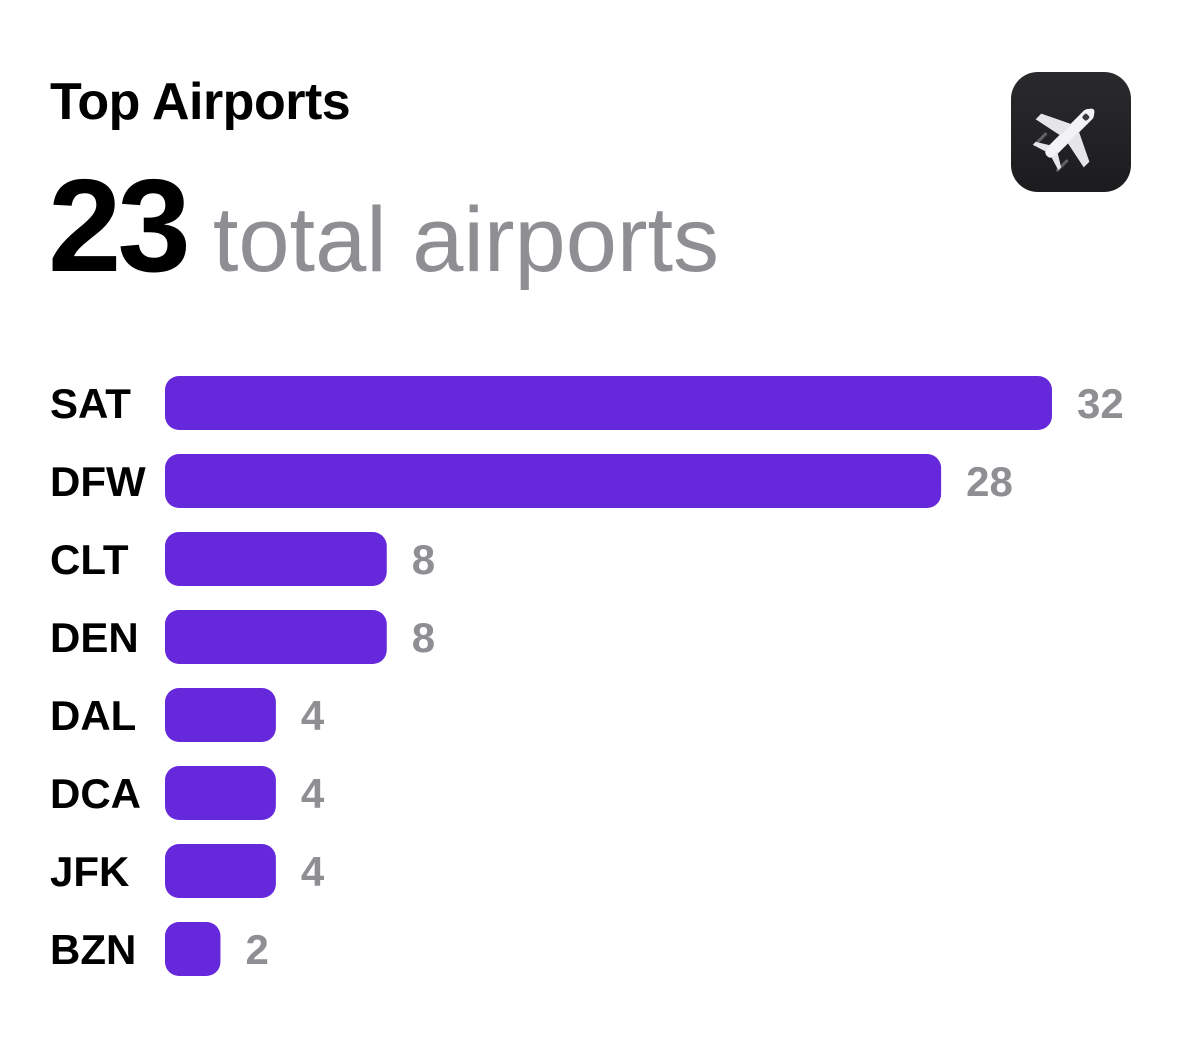  I want to click on bar-dfw, so click(553, 481).